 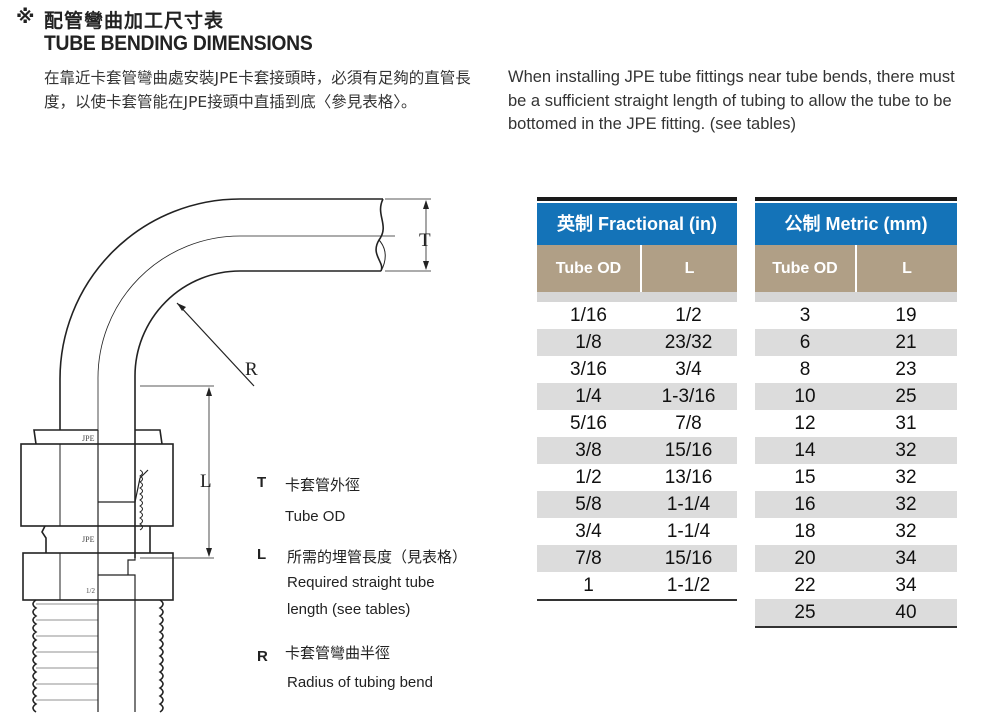 I want to click on fractional-col-l: L, so click(x=689, y=268).